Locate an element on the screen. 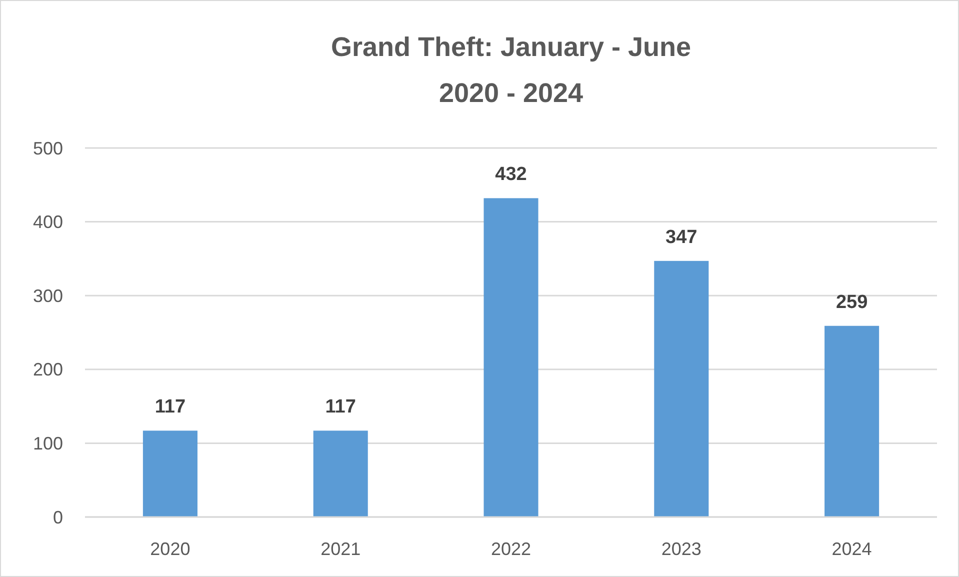 This screenshot has width=959, height=577. x-tick-label: 2020 is located at coordinates (170, 549).